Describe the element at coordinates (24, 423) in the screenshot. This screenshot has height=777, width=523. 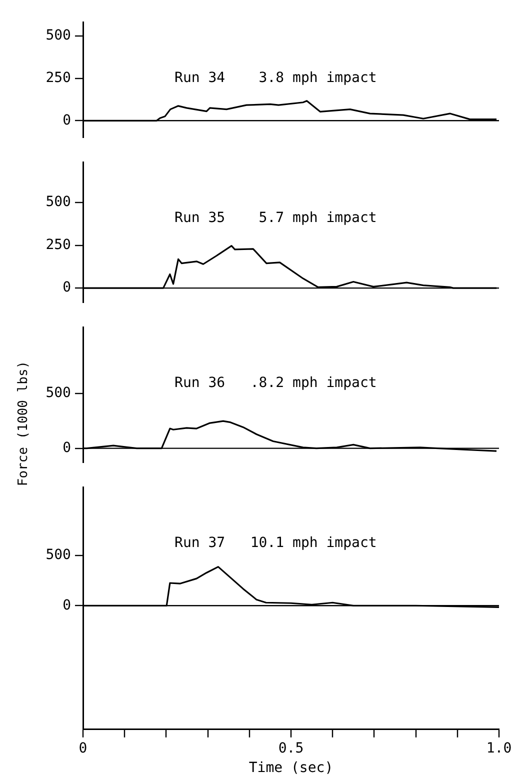
I see `y-axis-title: Force (1000 lbs)` at that location.